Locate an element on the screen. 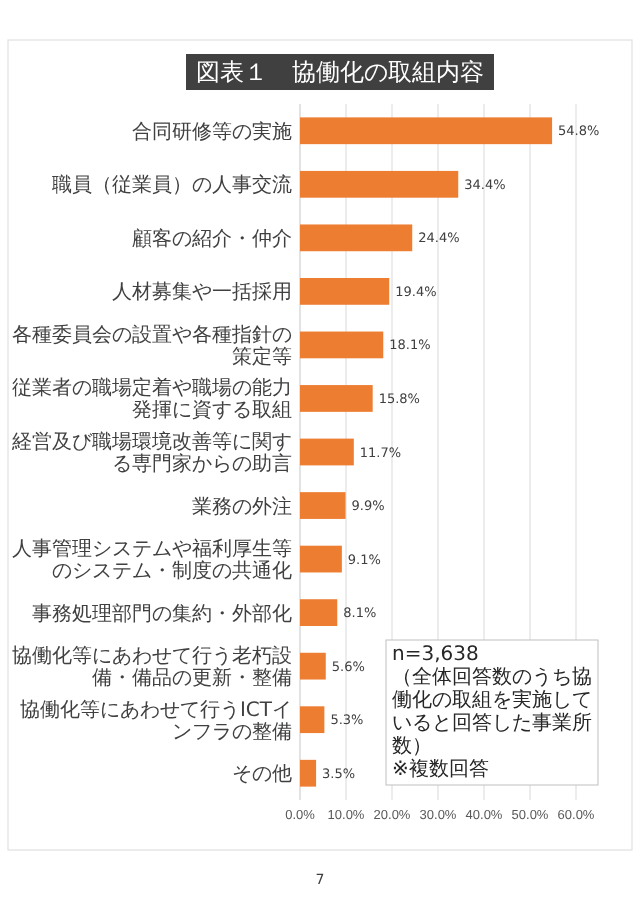 The width and height of the screenshot is (640, 906). y-tick-label: 協働化等にあわせて行う老朽設備・備品の更新・整備 is located at coordinates (152, 667).